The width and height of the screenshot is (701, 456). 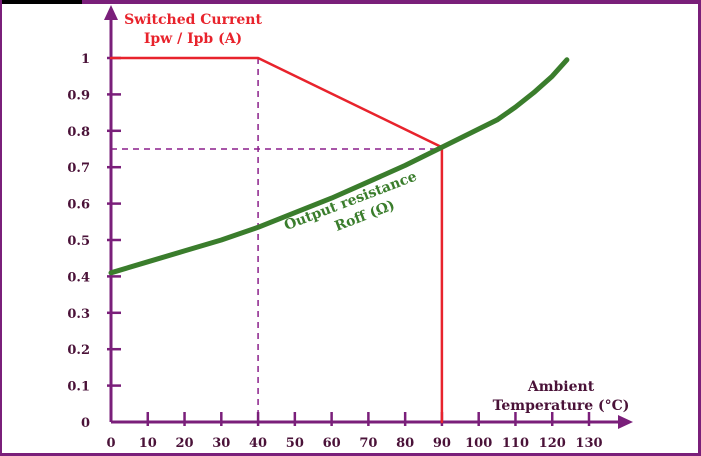 What do you see at coordinates (85, 423) in the screenshot?
I see `y-tick-label: 0` at bounding box center [85, 423].